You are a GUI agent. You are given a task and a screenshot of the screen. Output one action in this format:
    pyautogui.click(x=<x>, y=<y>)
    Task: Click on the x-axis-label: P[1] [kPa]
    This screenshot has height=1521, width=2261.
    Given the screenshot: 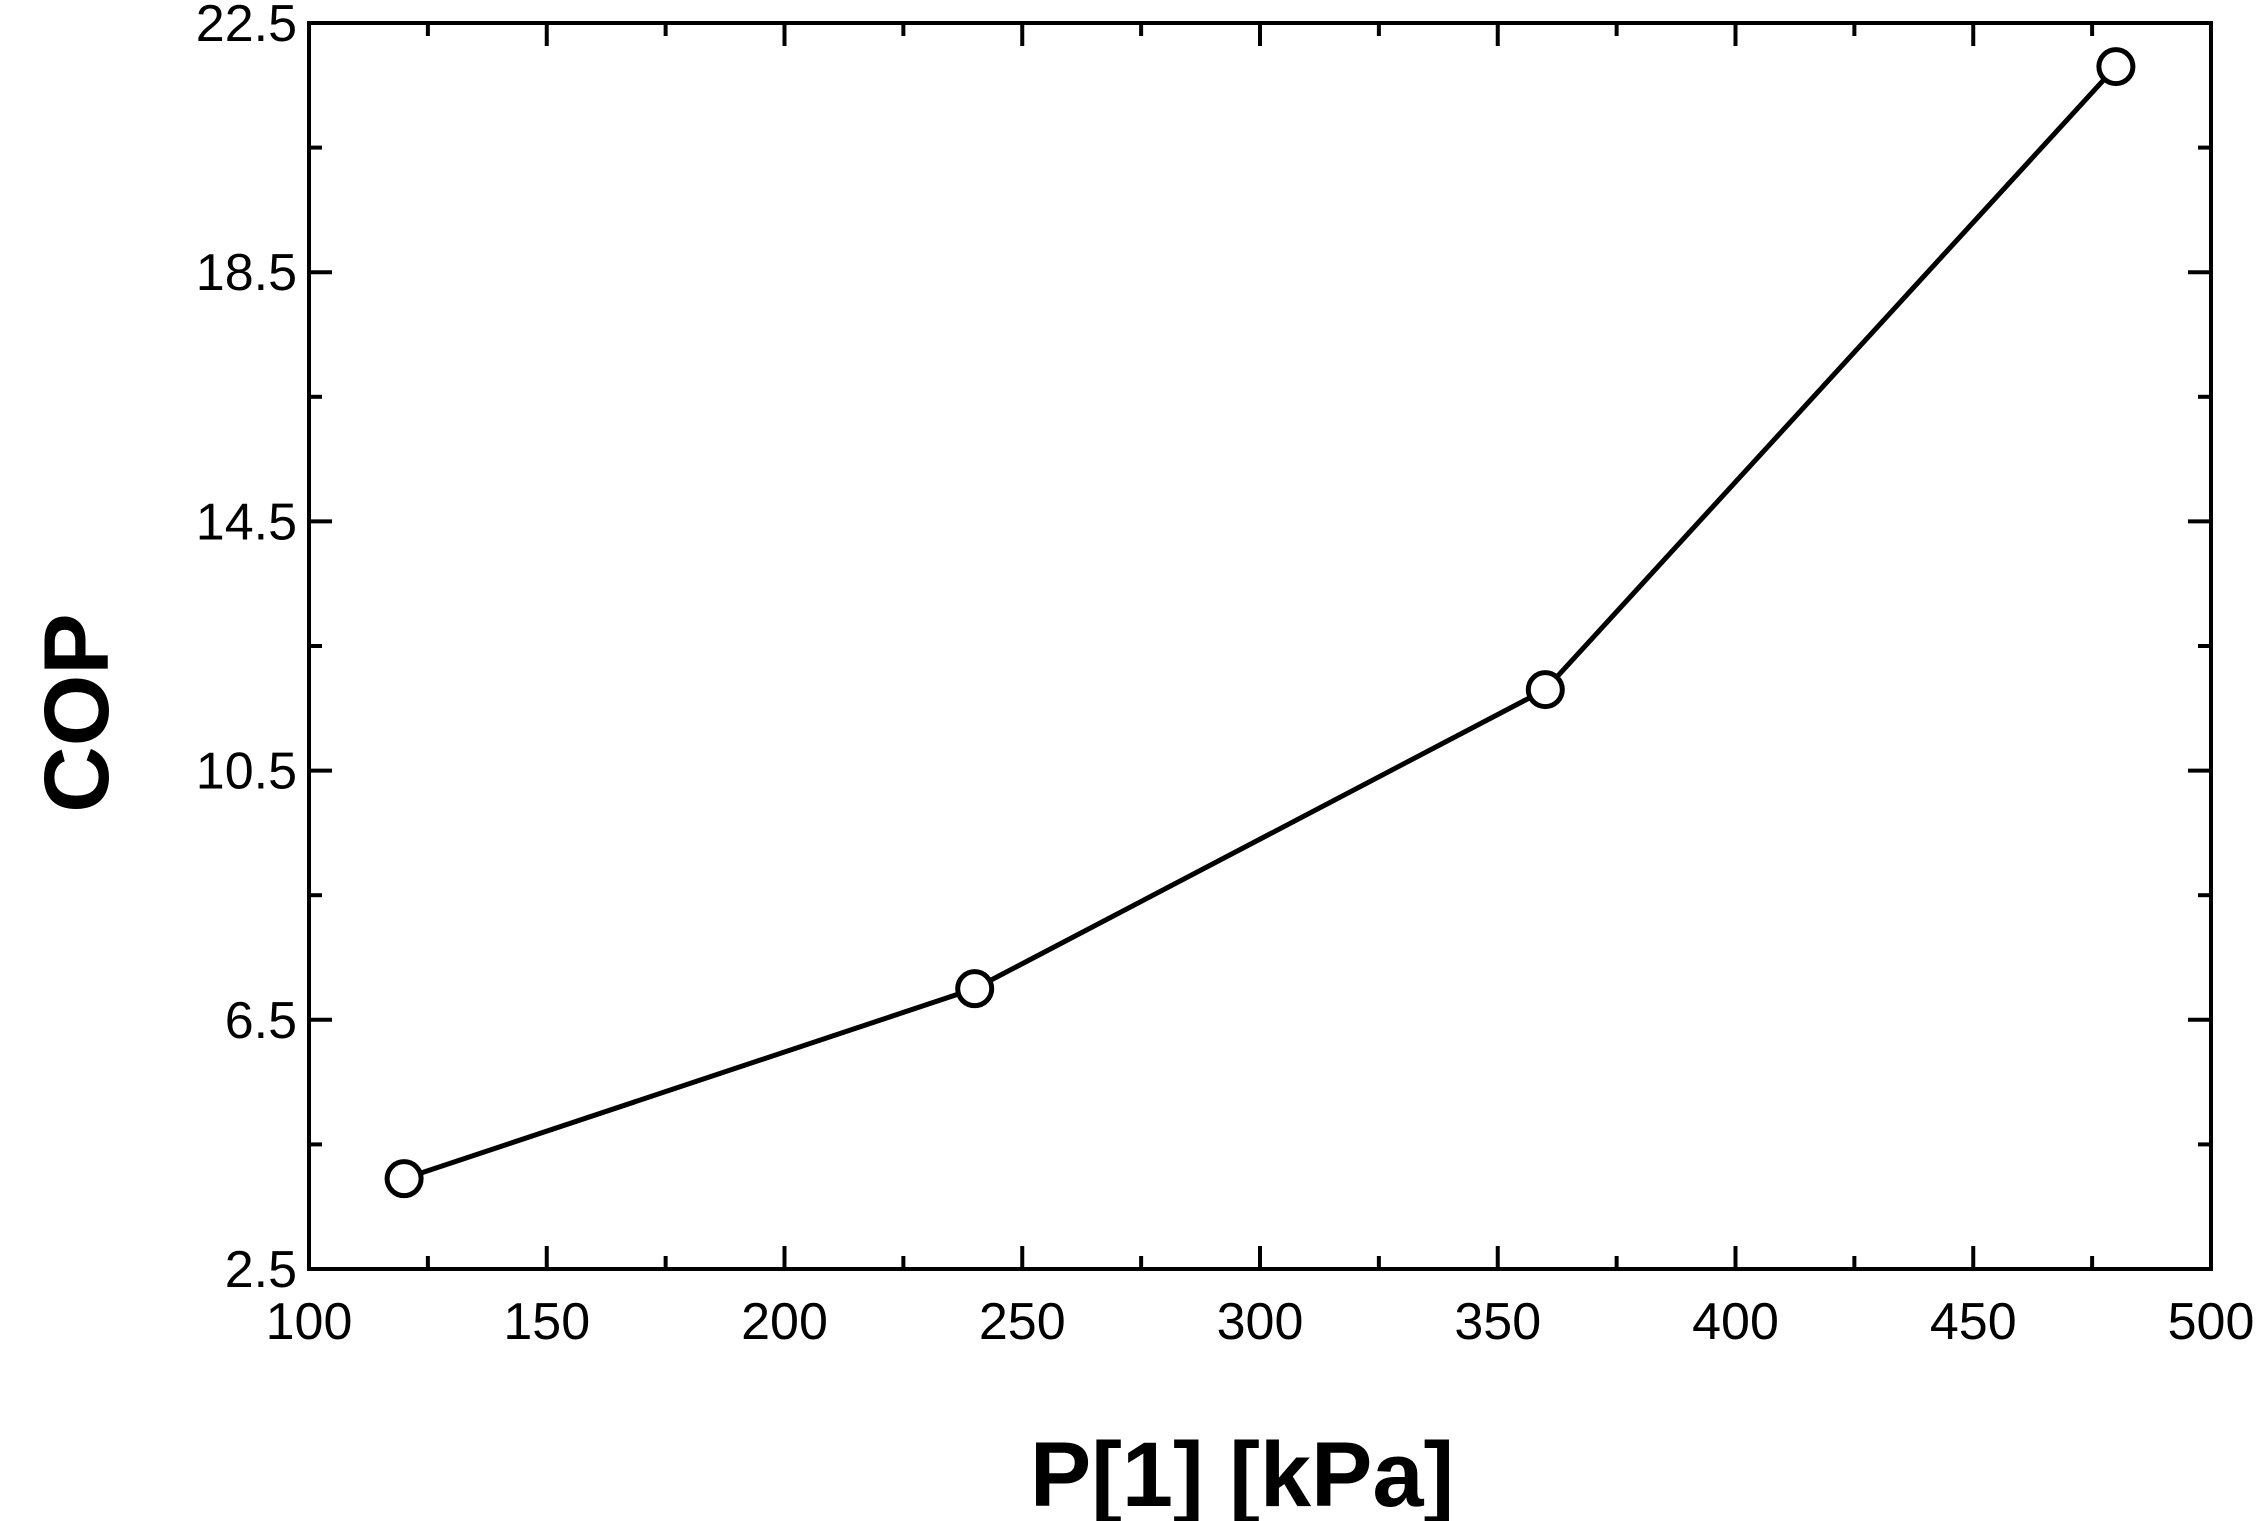 What is the action you would take?
    pyautogui.click(x=1242, y=1472)
    